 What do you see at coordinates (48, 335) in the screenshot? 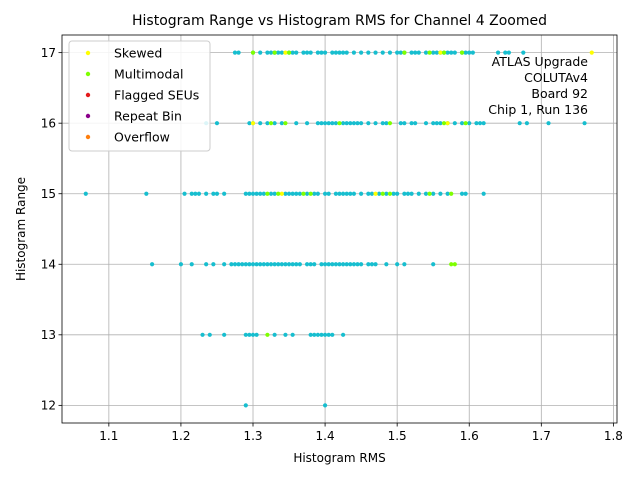
I see `y-tick-label: 13` at bounding box center [48, 335].